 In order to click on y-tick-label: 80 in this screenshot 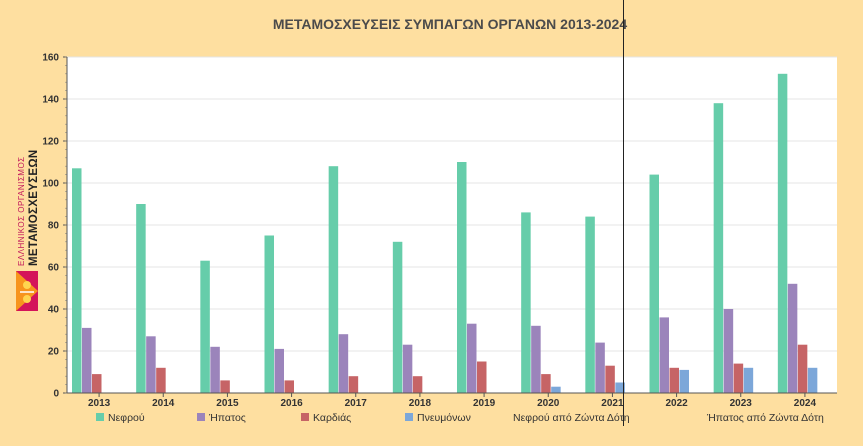, I will do `click(54, 226)`.